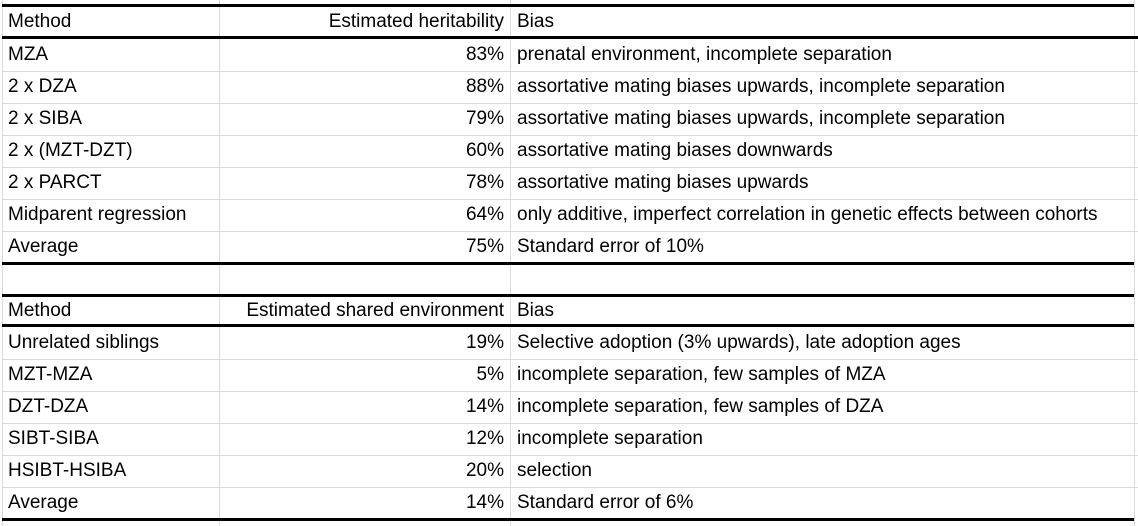 The height and width of the screenshot is (526, 1138). What do you see at coordinates (67, 470) in the screenshot?
I see `method-cell: HSIBT-HSIBA` at bounding box center [67, 470].